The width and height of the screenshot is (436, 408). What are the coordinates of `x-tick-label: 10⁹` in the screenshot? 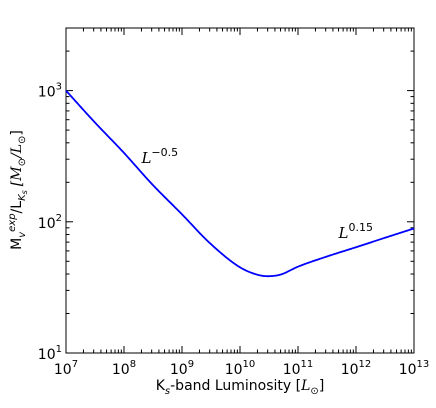 It's located at (182, 368).